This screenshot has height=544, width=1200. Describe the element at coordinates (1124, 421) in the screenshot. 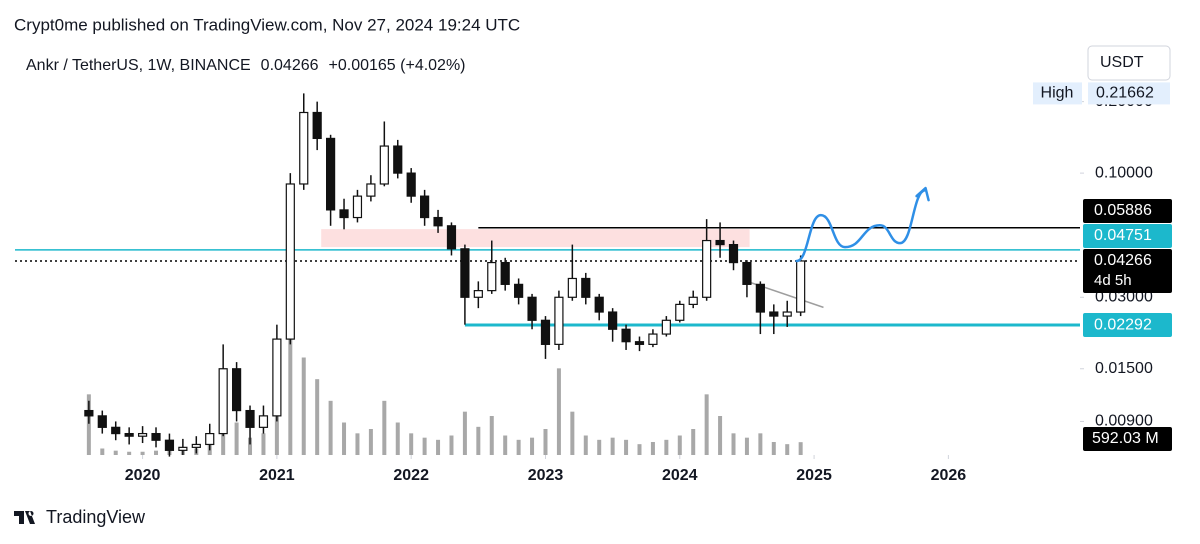

I see `y-tick-label: 0.00900` at that location.